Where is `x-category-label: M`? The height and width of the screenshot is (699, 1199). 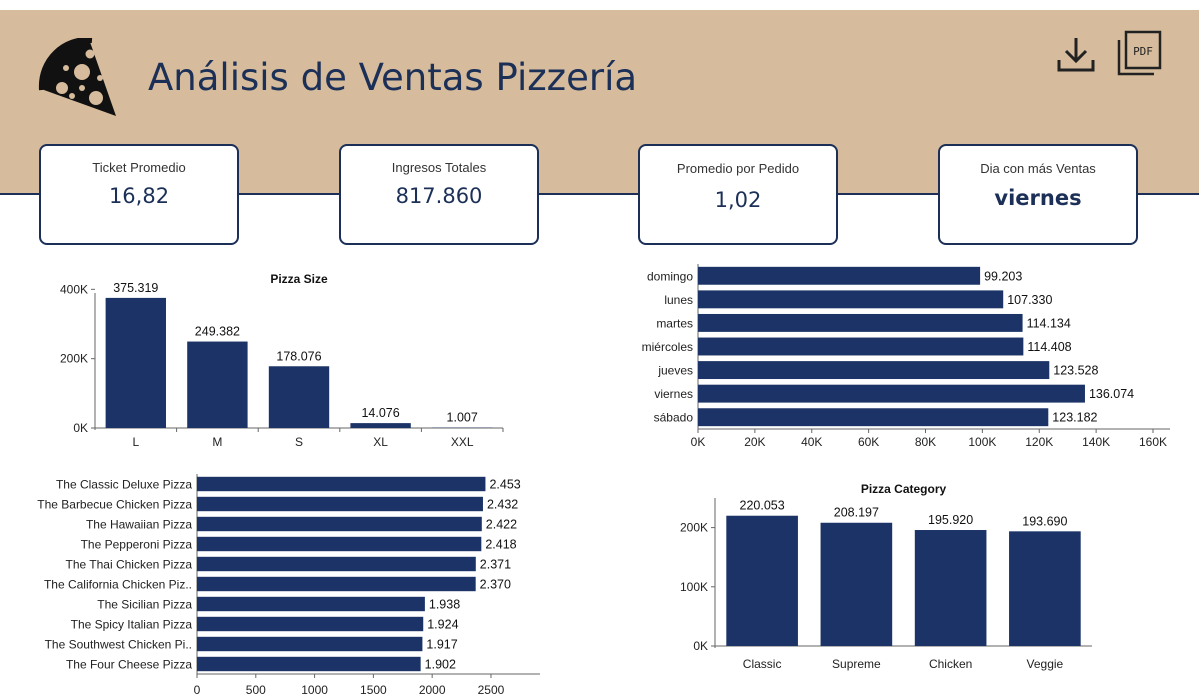 x-category-label: M is located at coordinates (217, 442).